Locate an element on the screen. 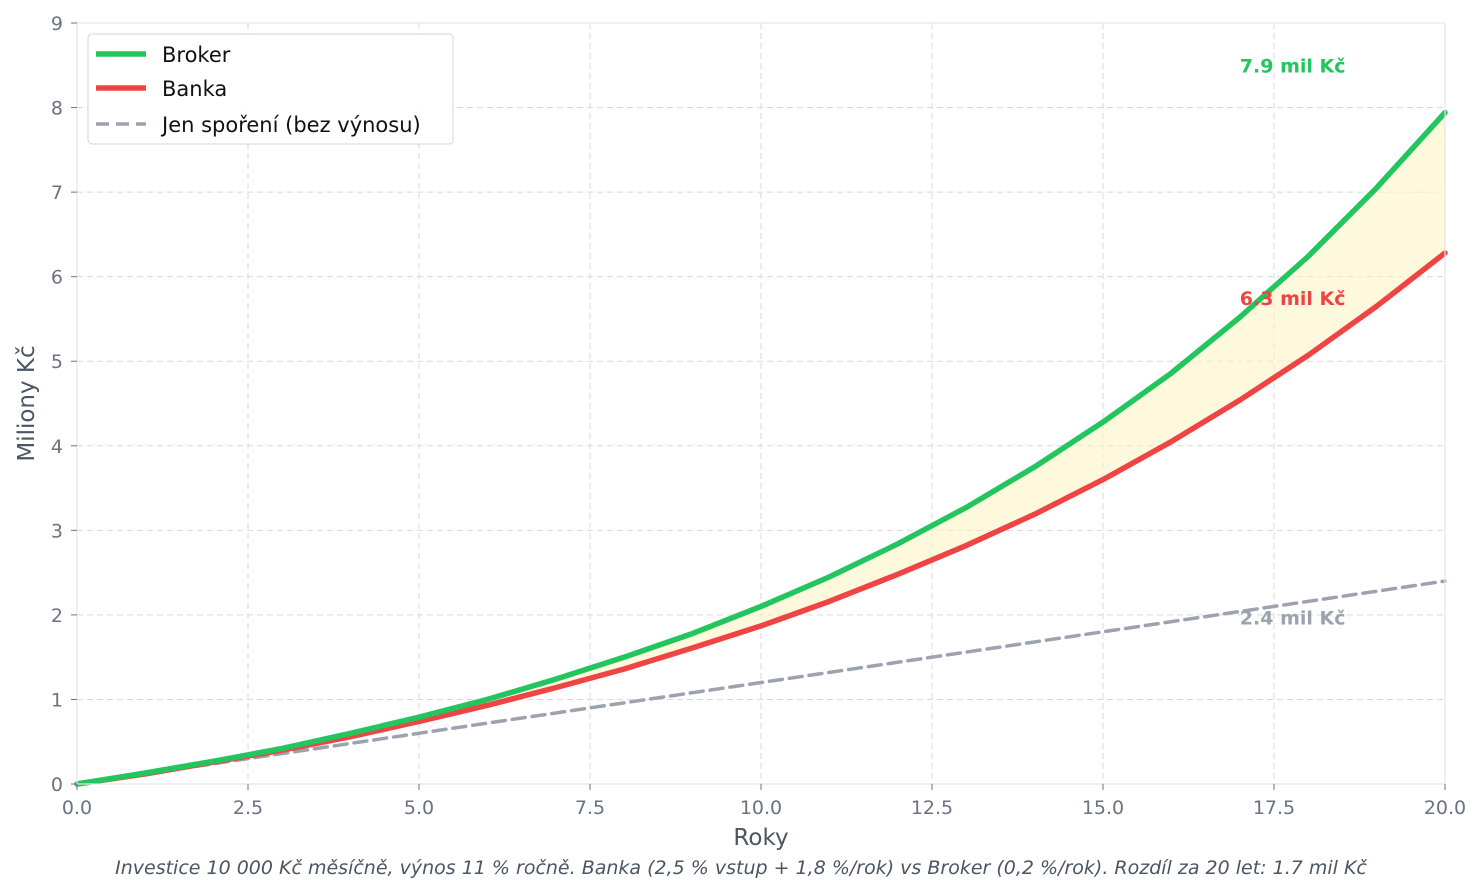 This screenshot has width=1483, height=893. legend-box is located at coordinates (270, 89).